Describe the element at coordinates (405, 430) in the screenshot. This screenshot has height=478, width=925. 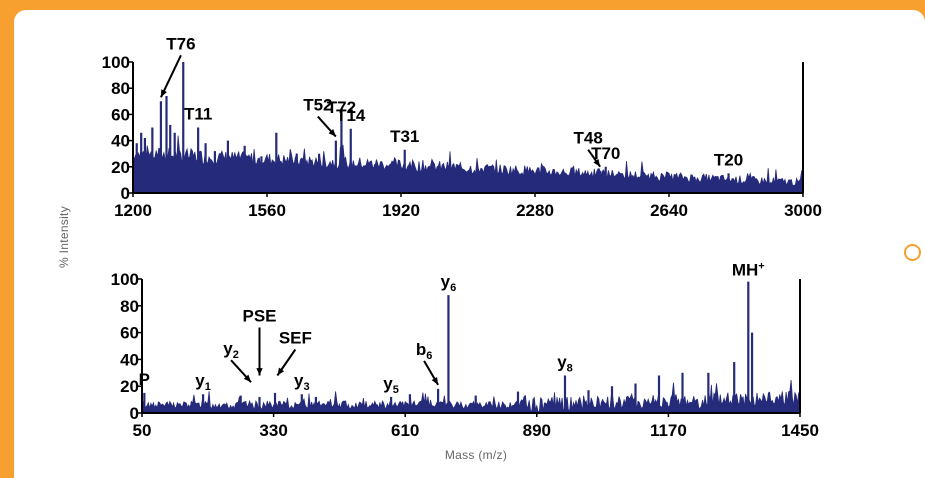
I see `x-tick-label: 610` at that location.